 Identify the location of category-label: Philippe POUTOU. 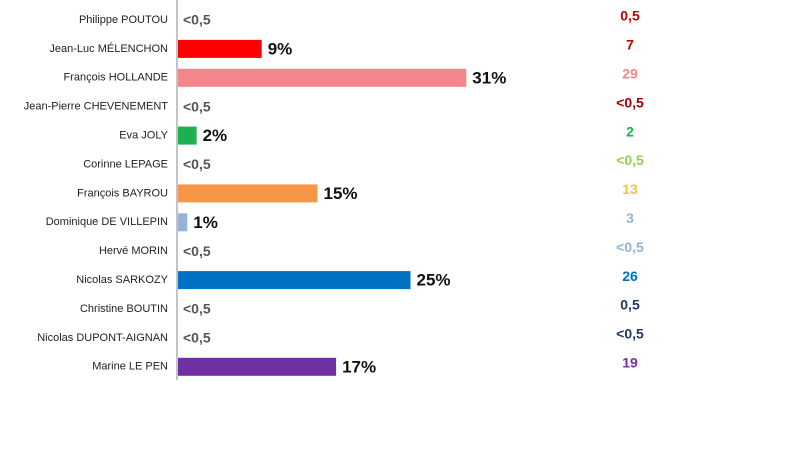
(123, 20).